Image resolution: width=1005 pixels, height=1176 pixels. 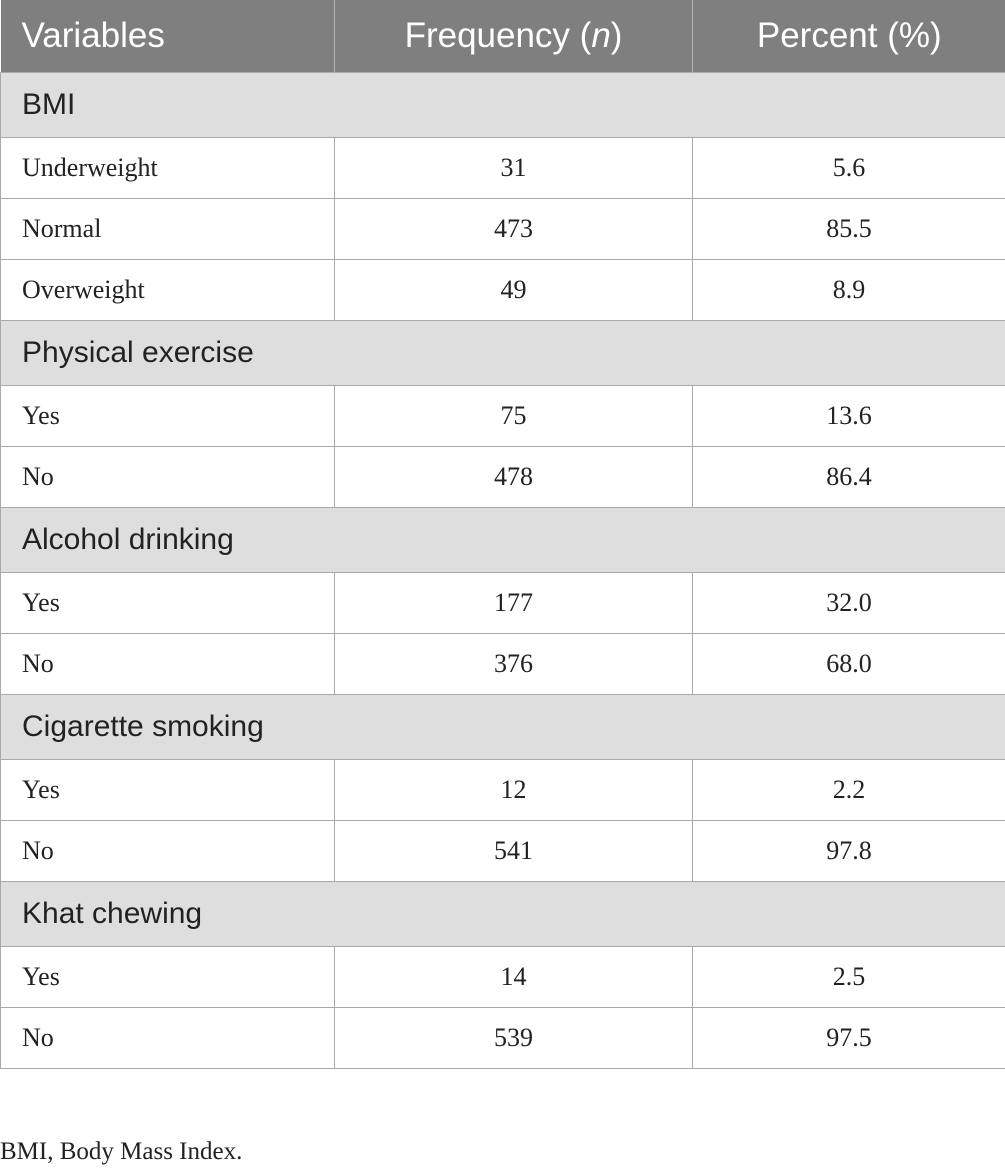 What do you see at coordinates (167, 290) in the screenshot?
I see `row-label: Overweight` at bounding box center [167, 290].